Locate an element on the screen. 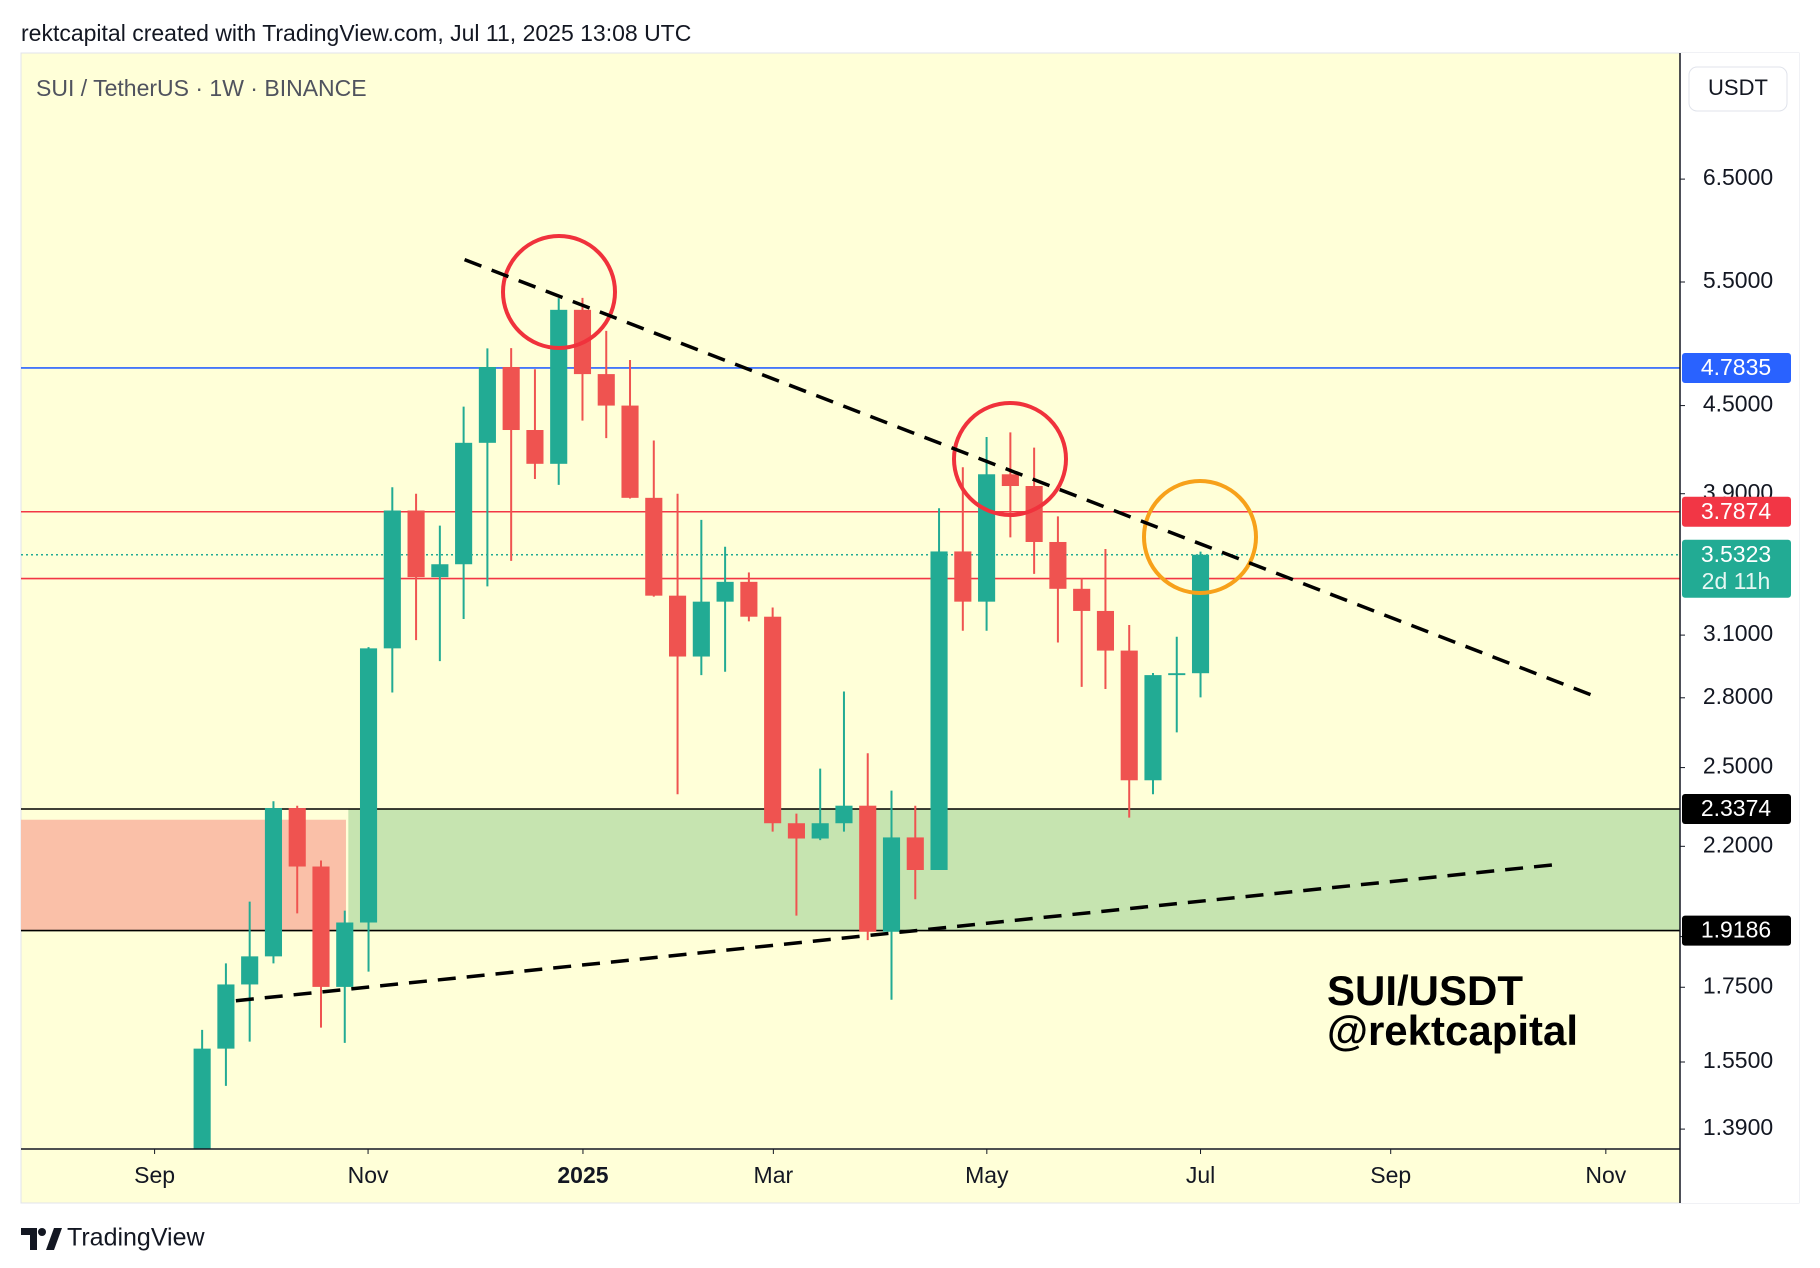 The image size is (1820, 1268). level-label: 4.7835 is located at coordinates (1736, 367).